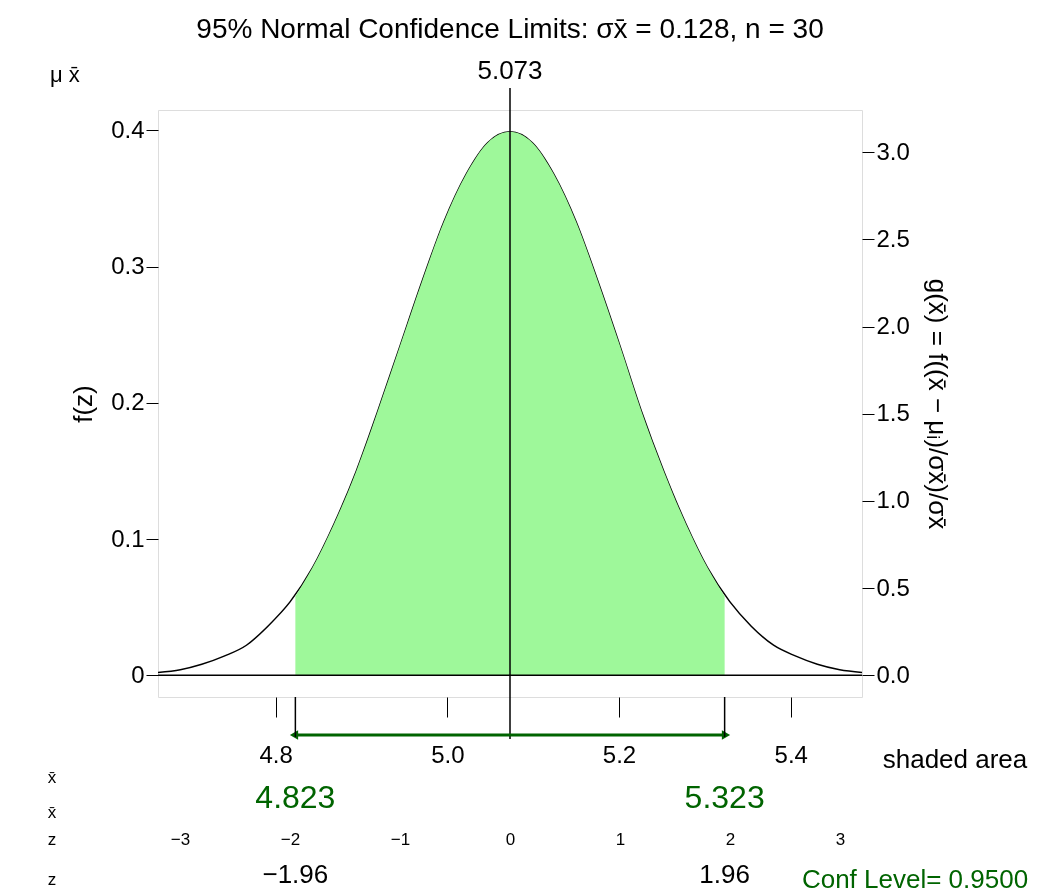 The image size is (1059, 892). Describe the element at coordinates (619, 754) in the screenshot. I see `x-tick-label: 5.2` at that location.